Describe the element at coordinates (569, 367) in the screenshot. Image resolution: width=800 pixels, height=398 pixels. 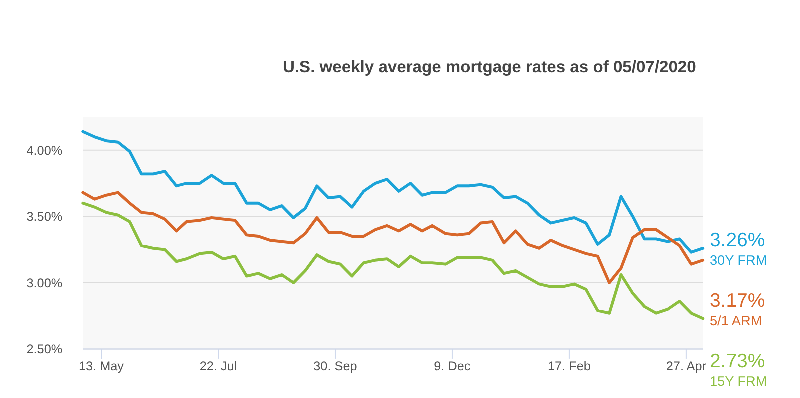
I see `x-tick-label: 17. Feb` at that location.